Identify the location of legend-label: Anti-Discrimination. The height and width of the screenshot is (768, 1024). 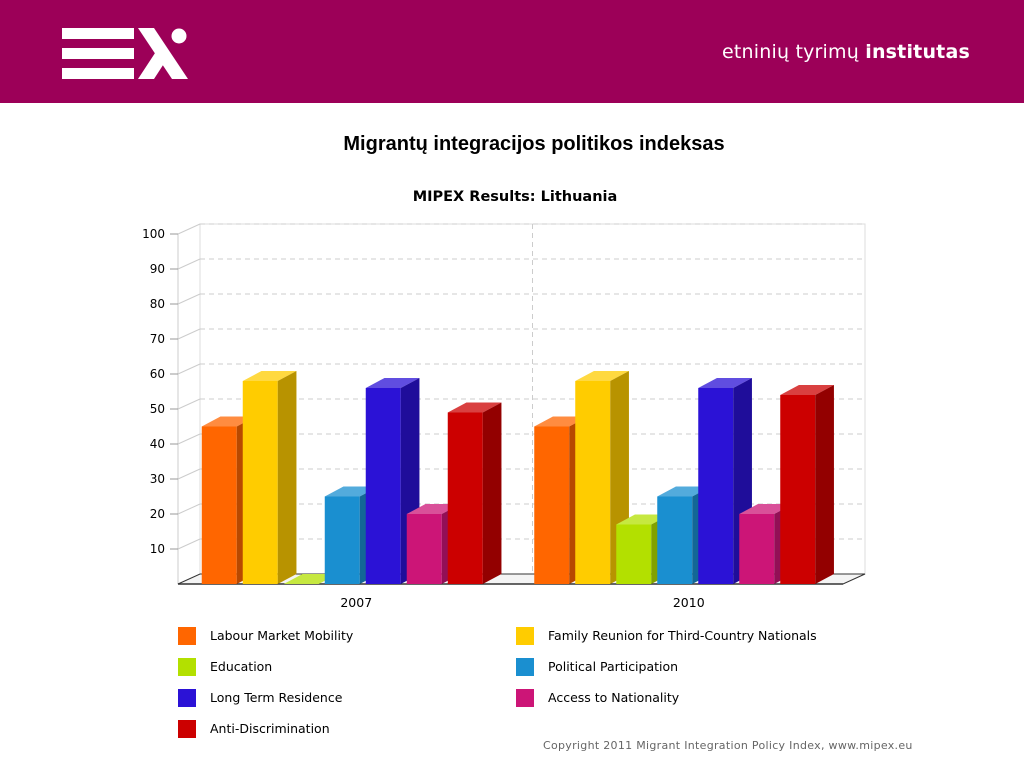
(270, 728).